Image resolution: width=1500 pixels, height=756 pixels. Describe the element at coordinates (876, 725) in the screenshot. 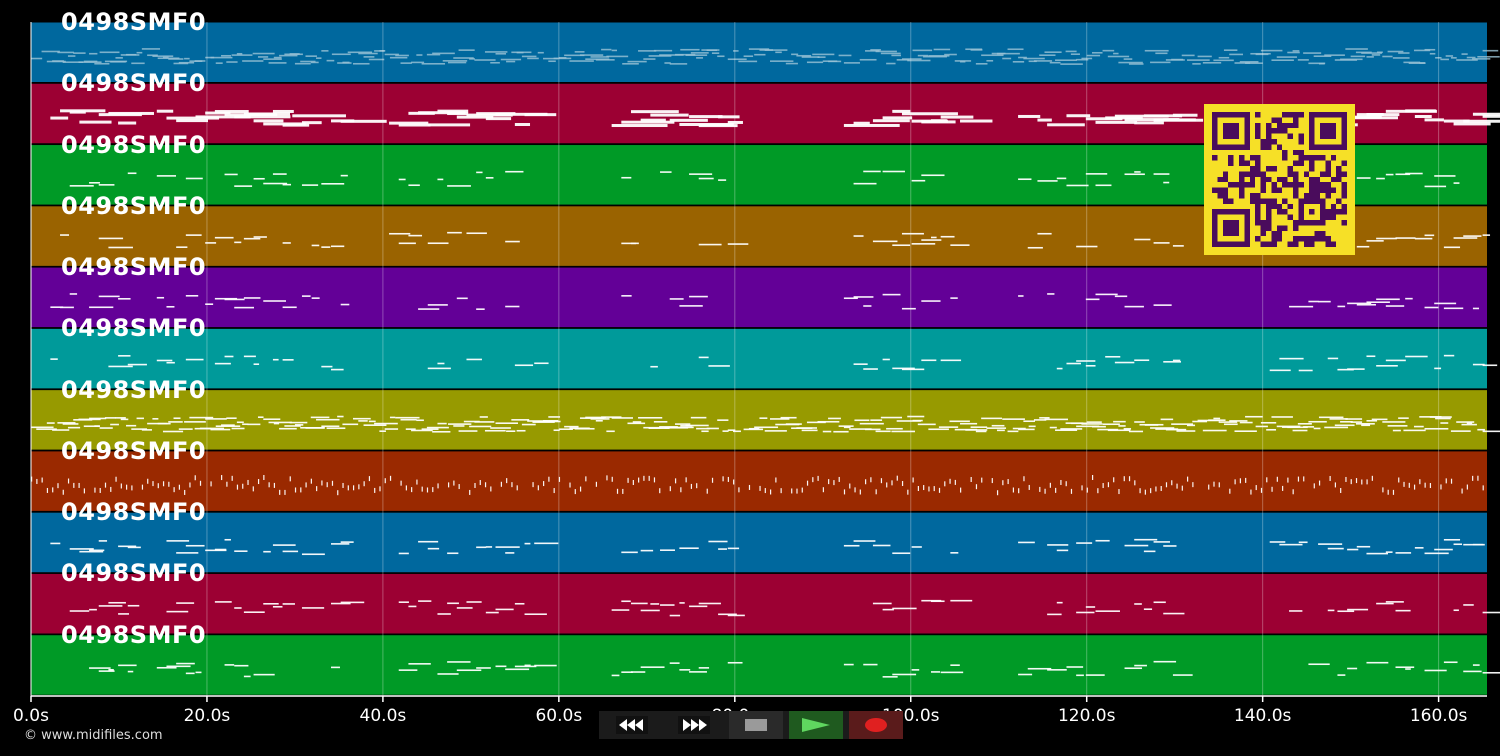

I see `record-button` at that location.